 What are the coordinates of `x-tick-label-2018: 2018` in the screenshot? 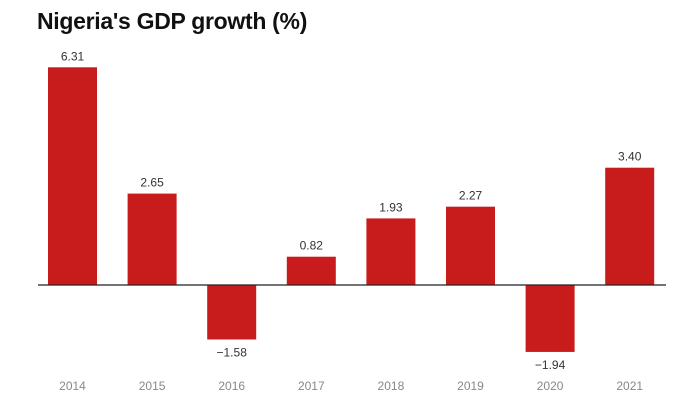 It's located at (391, 386).